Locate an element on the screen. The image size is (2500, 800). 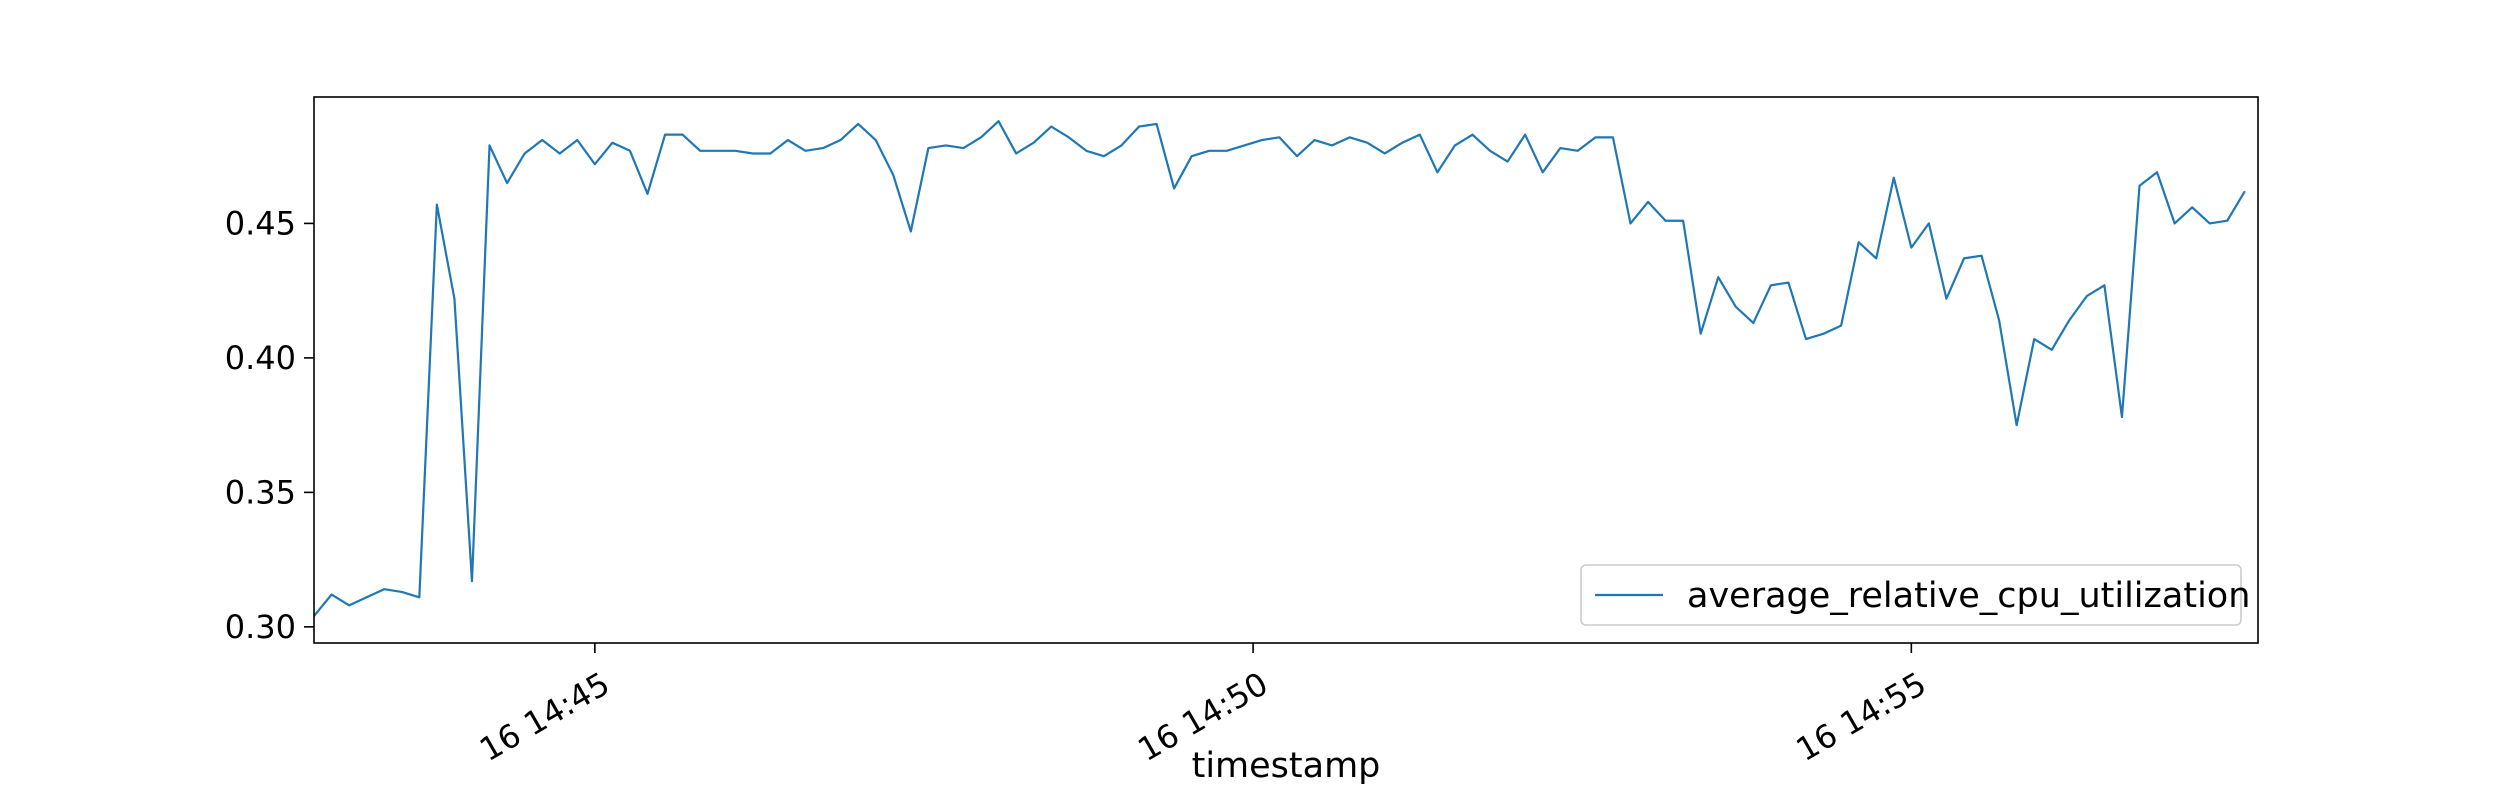
y-tick-label: 0.45 is located at coordinates (260, 223).